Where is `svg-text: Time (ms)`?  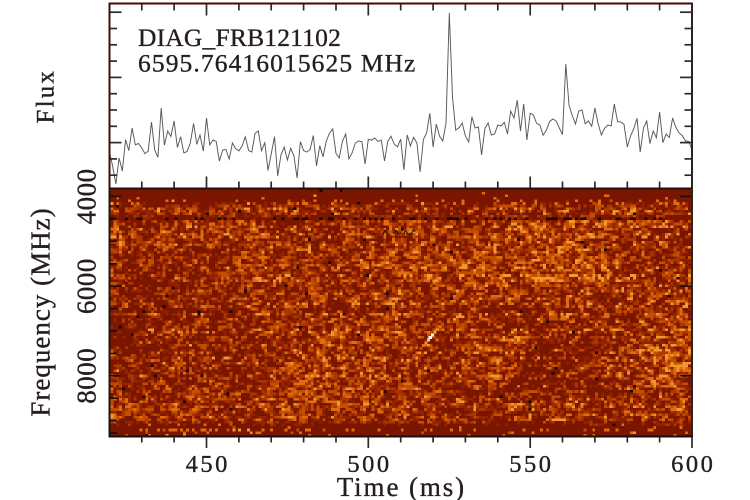 svg-text: Time (ms) is located at coordinates (401, 486).